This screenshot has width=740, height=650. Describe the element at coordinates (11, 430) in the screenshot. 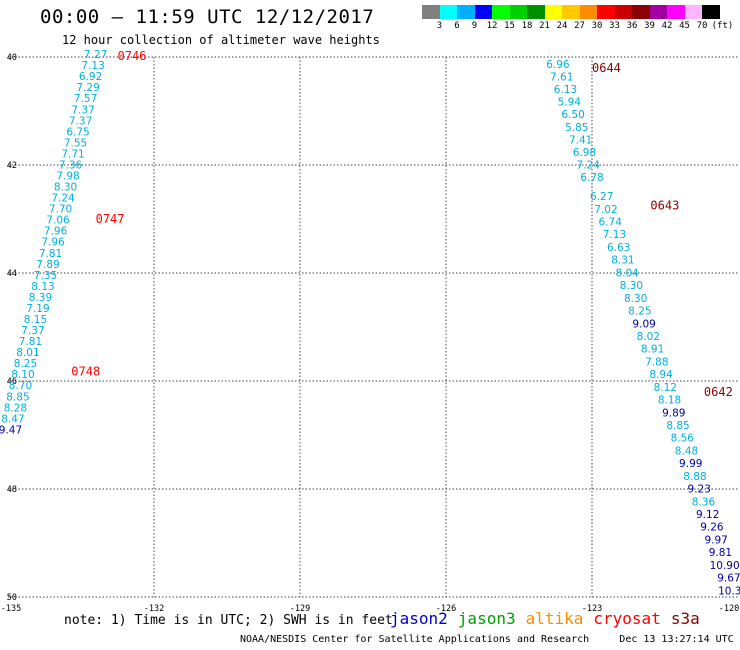

I see `wave-height-value: 9.47` at that location.